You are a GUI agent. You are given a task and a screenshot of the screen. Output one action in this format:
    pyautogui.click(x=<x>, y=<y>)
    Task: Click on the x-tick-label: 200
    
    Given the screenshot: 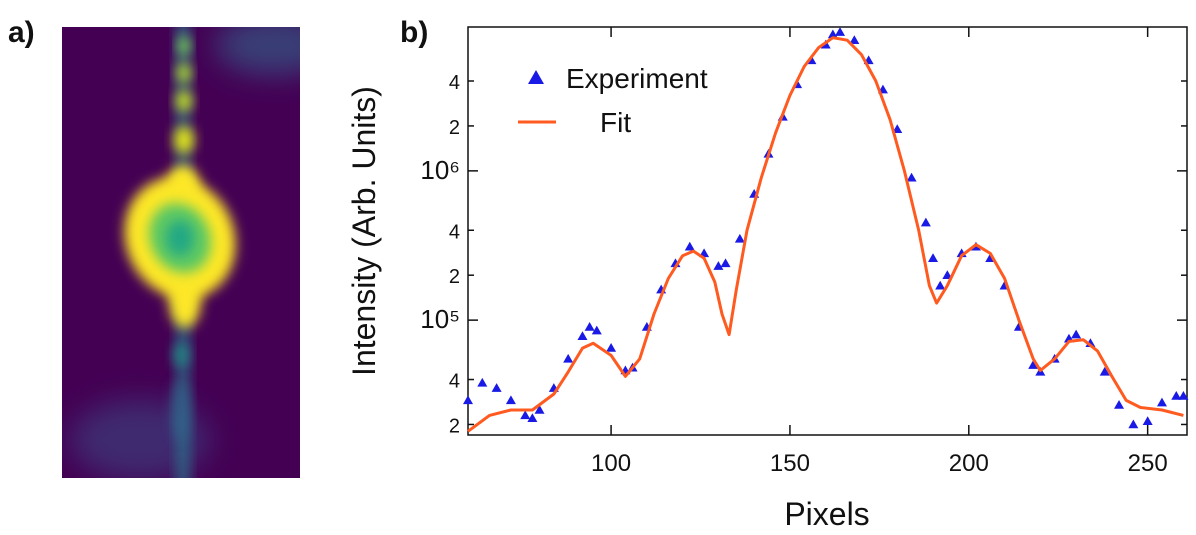 What is the action you would take?
    pyautogui.click(x=969, y=463)
    